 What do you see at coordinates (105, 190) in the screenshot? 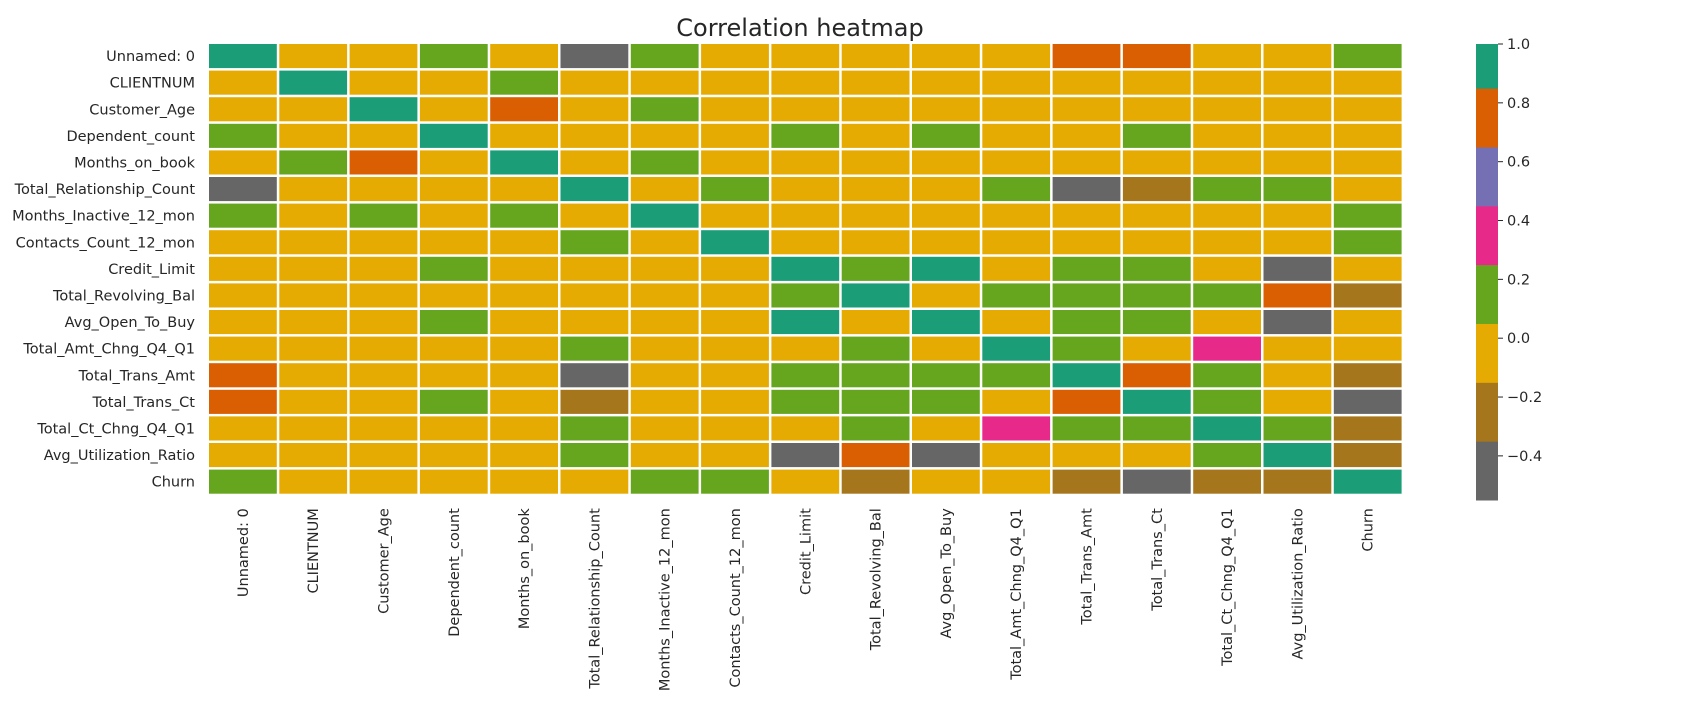
I see `row-label: Total_Relationship_Count` at bounding box center [105, 190].